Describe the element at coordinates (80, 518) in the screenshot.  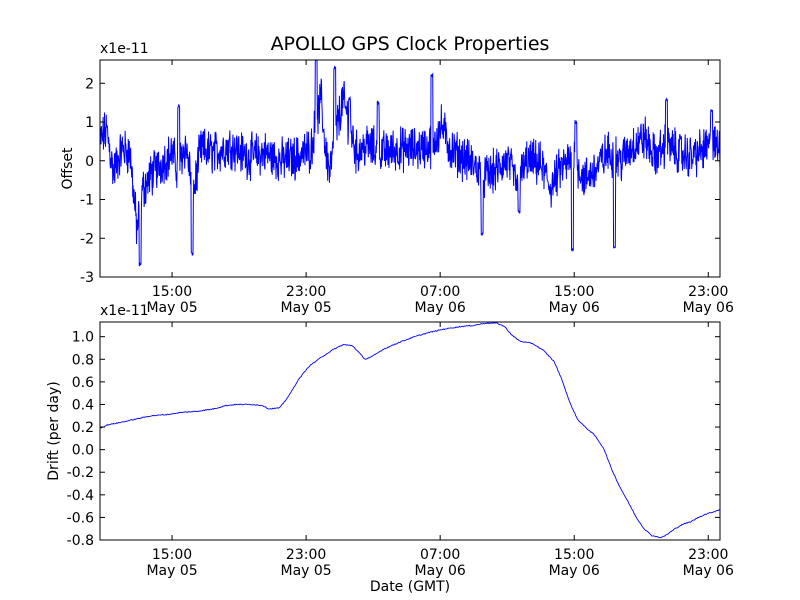
I see `y-tick-label: -0.6` at that location.